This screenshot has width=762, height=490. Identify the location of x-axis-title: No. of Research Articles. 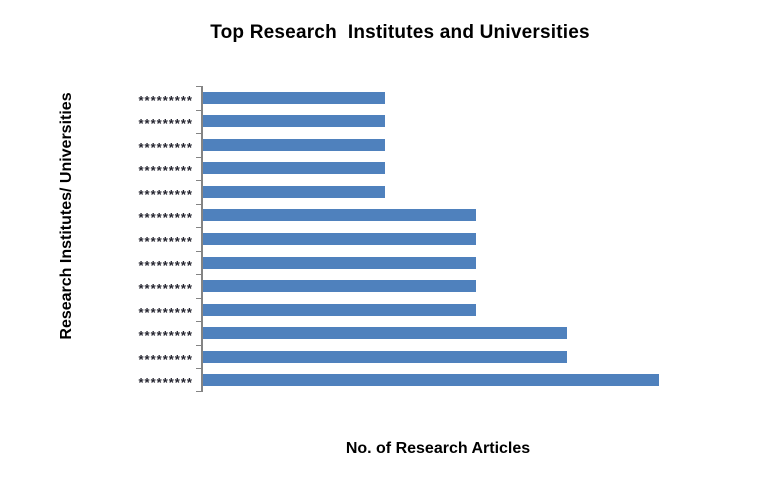
(438, 448).